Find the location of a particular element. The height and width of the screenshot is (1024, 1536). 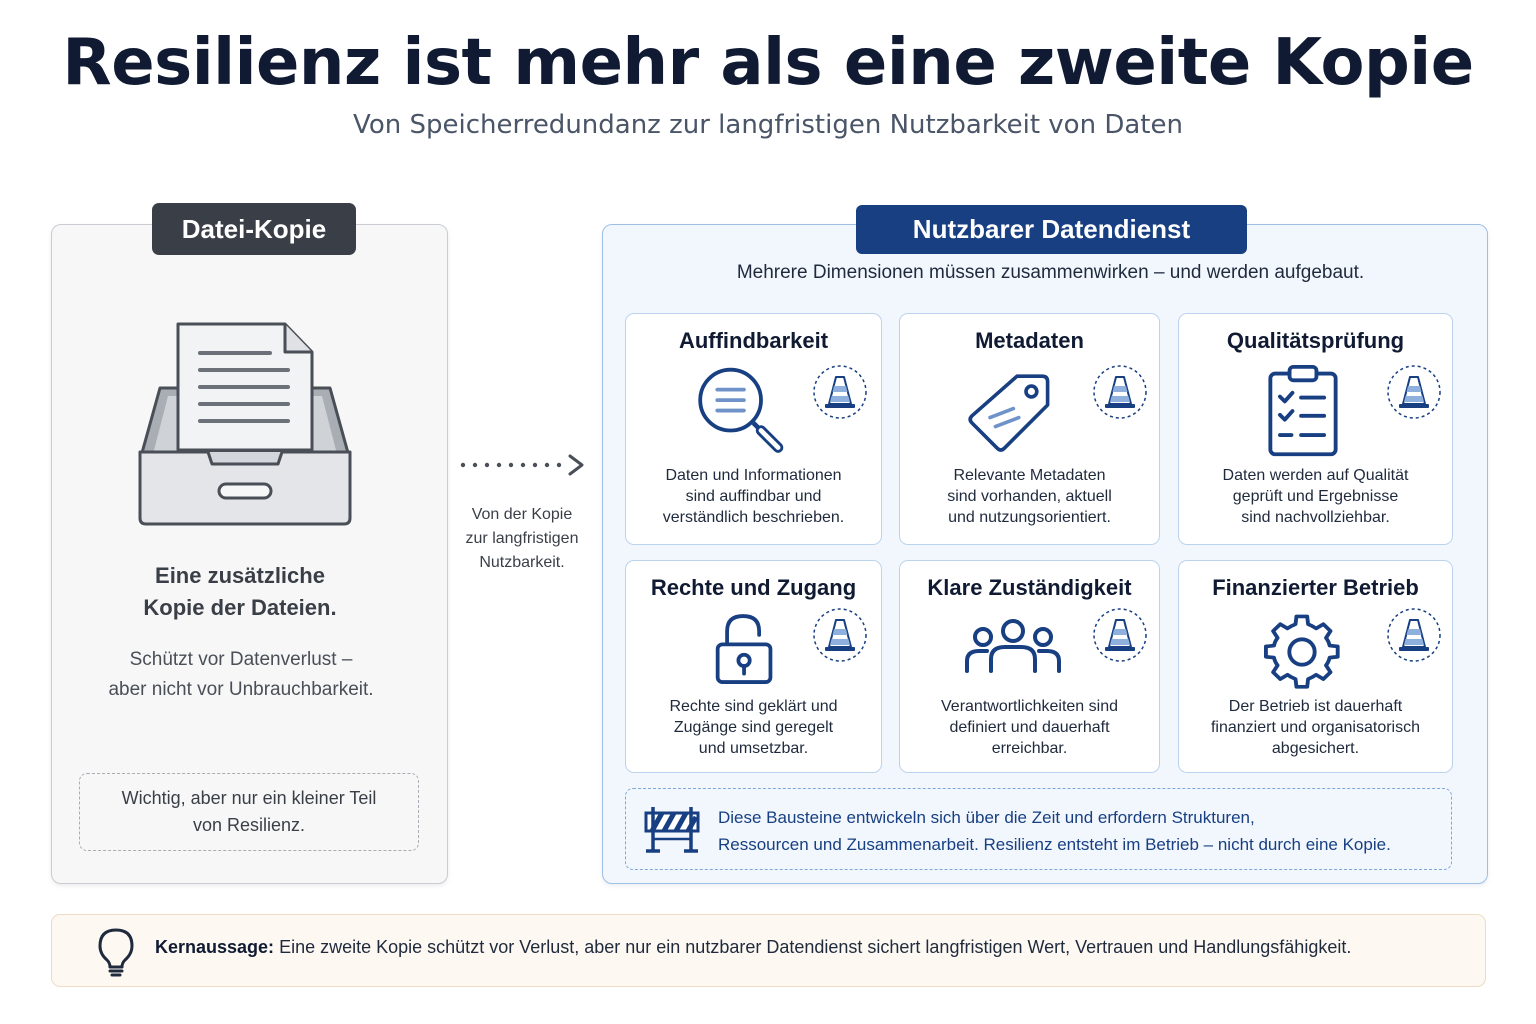

card-title: Klare Zuständigkeit is located at coordinates (1029, 587).